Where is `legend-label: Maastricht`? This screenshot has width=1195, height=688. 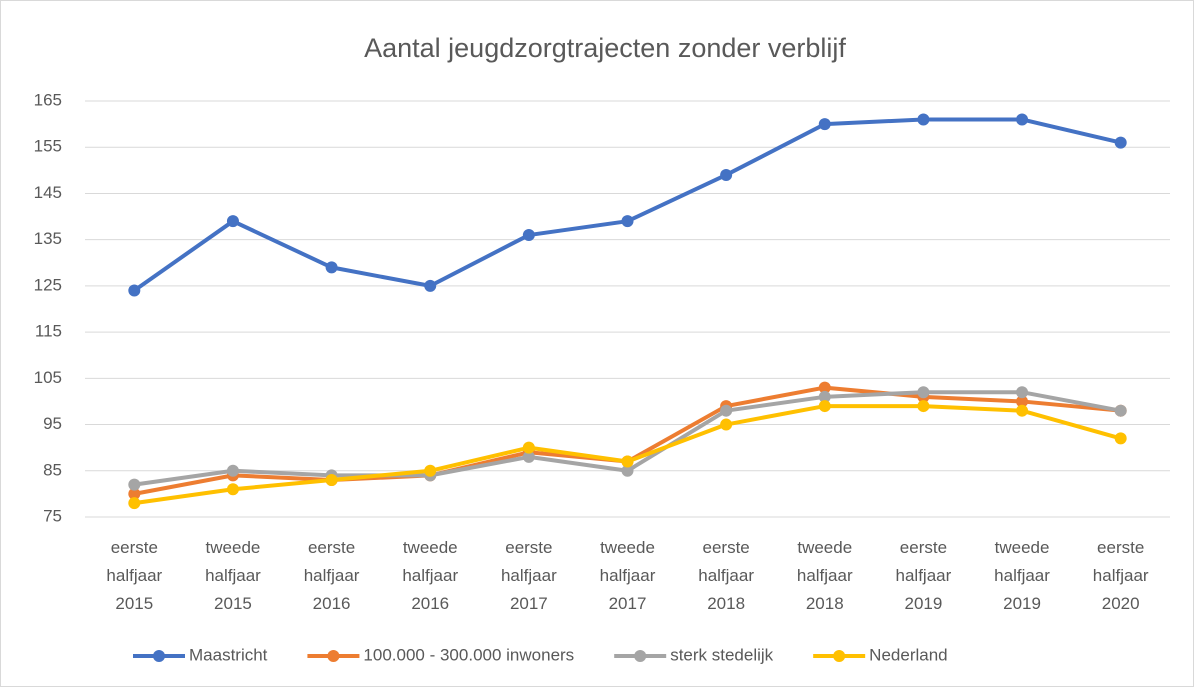 legend-label: Maastricht is located at coordinates (228, 654).